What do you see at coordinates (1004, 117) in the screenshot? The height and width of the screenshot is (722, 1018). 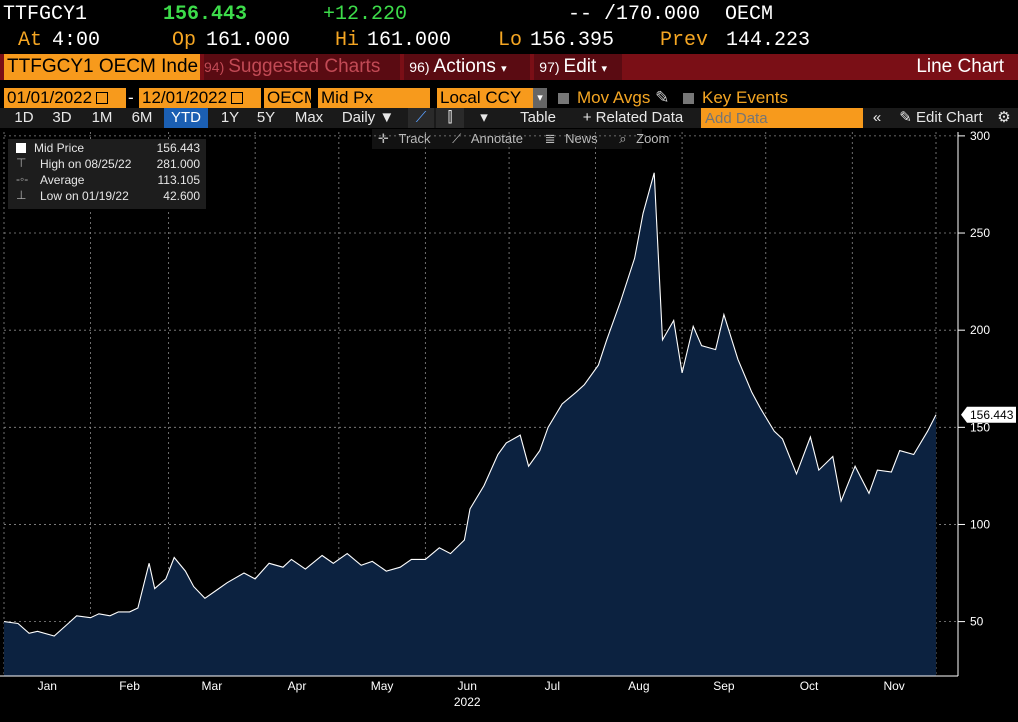 I see `gear-icon: ⚙` at bounding box center [1004, 117].